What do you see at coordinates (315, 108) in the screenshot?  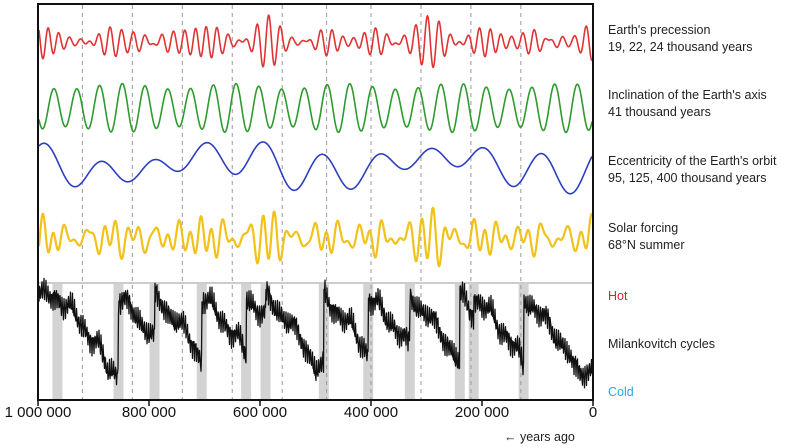 I see `inclination-line` at bounding box center [315, 108].